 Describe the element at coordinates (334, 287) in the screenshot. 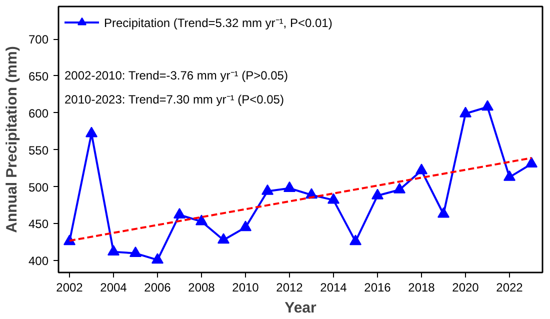

I see `x-tick-label: 2014` at that location.